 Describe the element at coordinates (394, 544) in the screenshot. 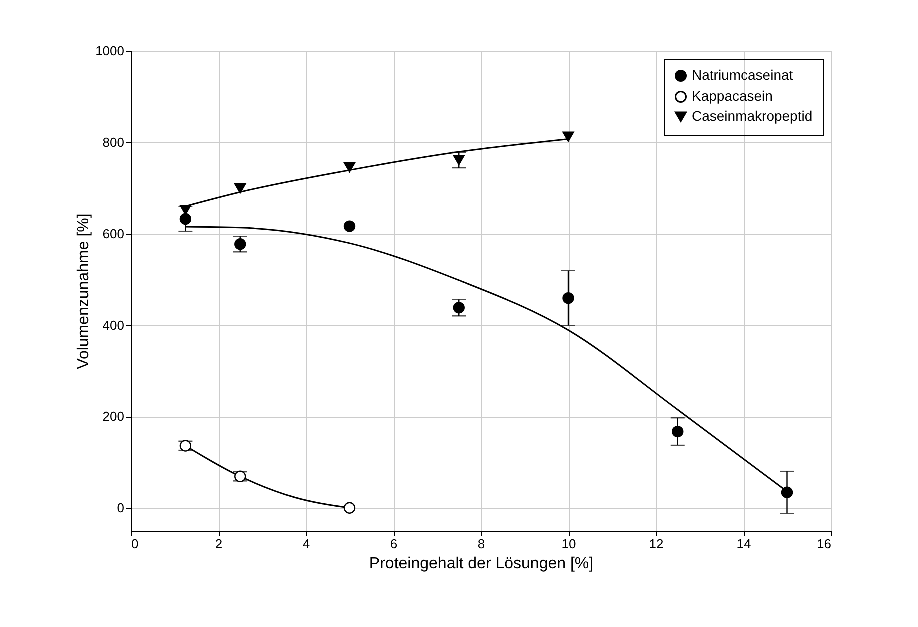

I see `x-tick-label: 6` at that location.